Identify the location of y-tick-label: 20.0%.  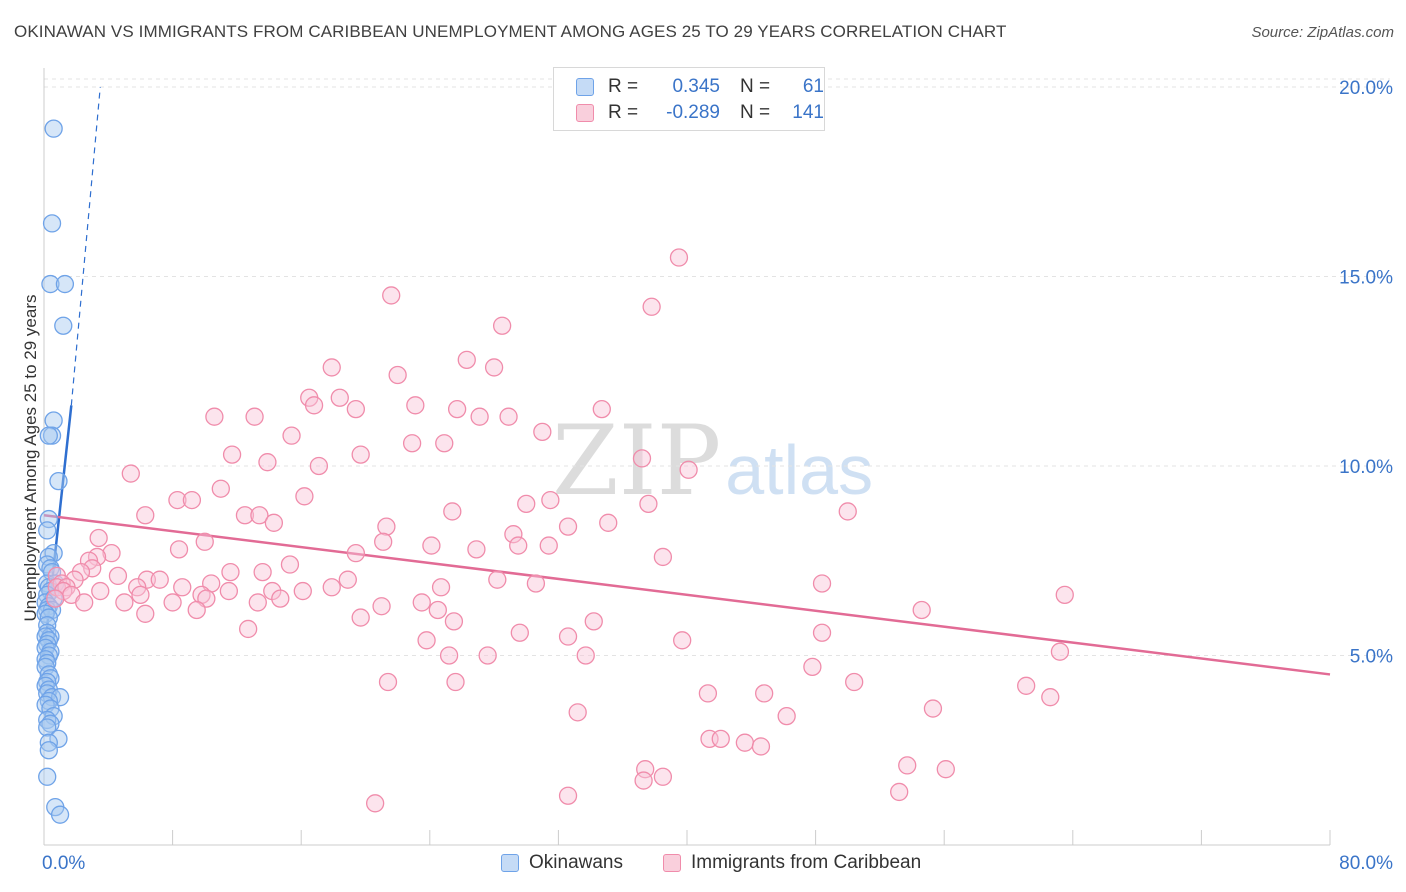
(1366, 88).